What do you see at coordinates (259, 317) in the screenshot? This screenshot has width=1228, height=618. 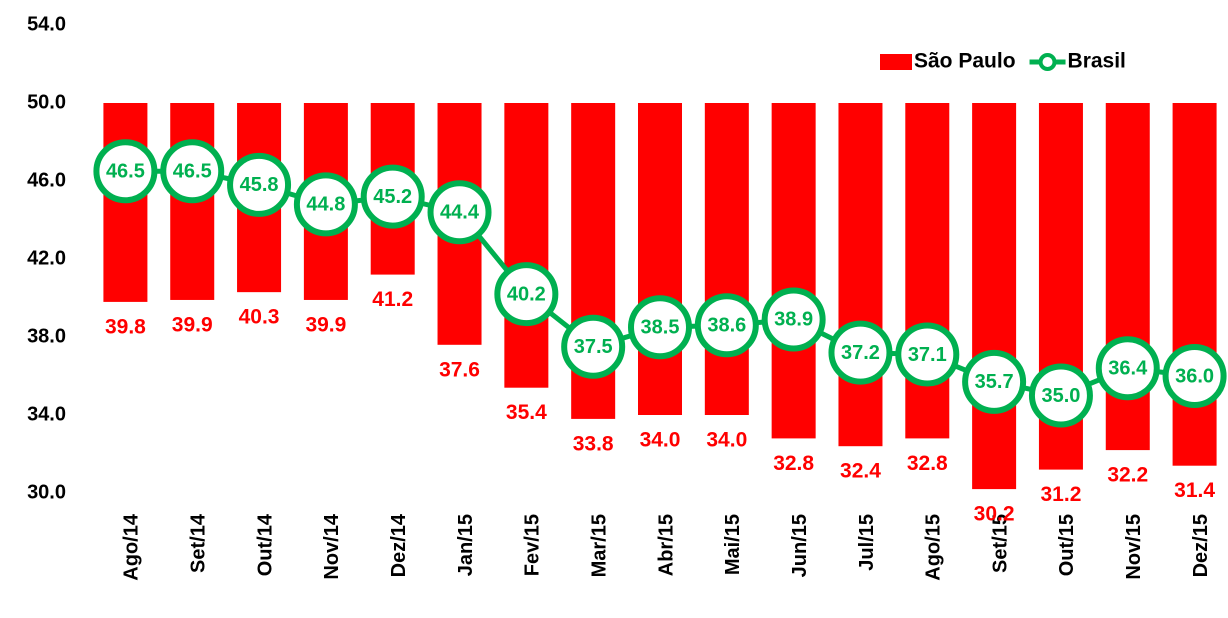 I see `data-label: 40.3` at bounding box center [259, 317].